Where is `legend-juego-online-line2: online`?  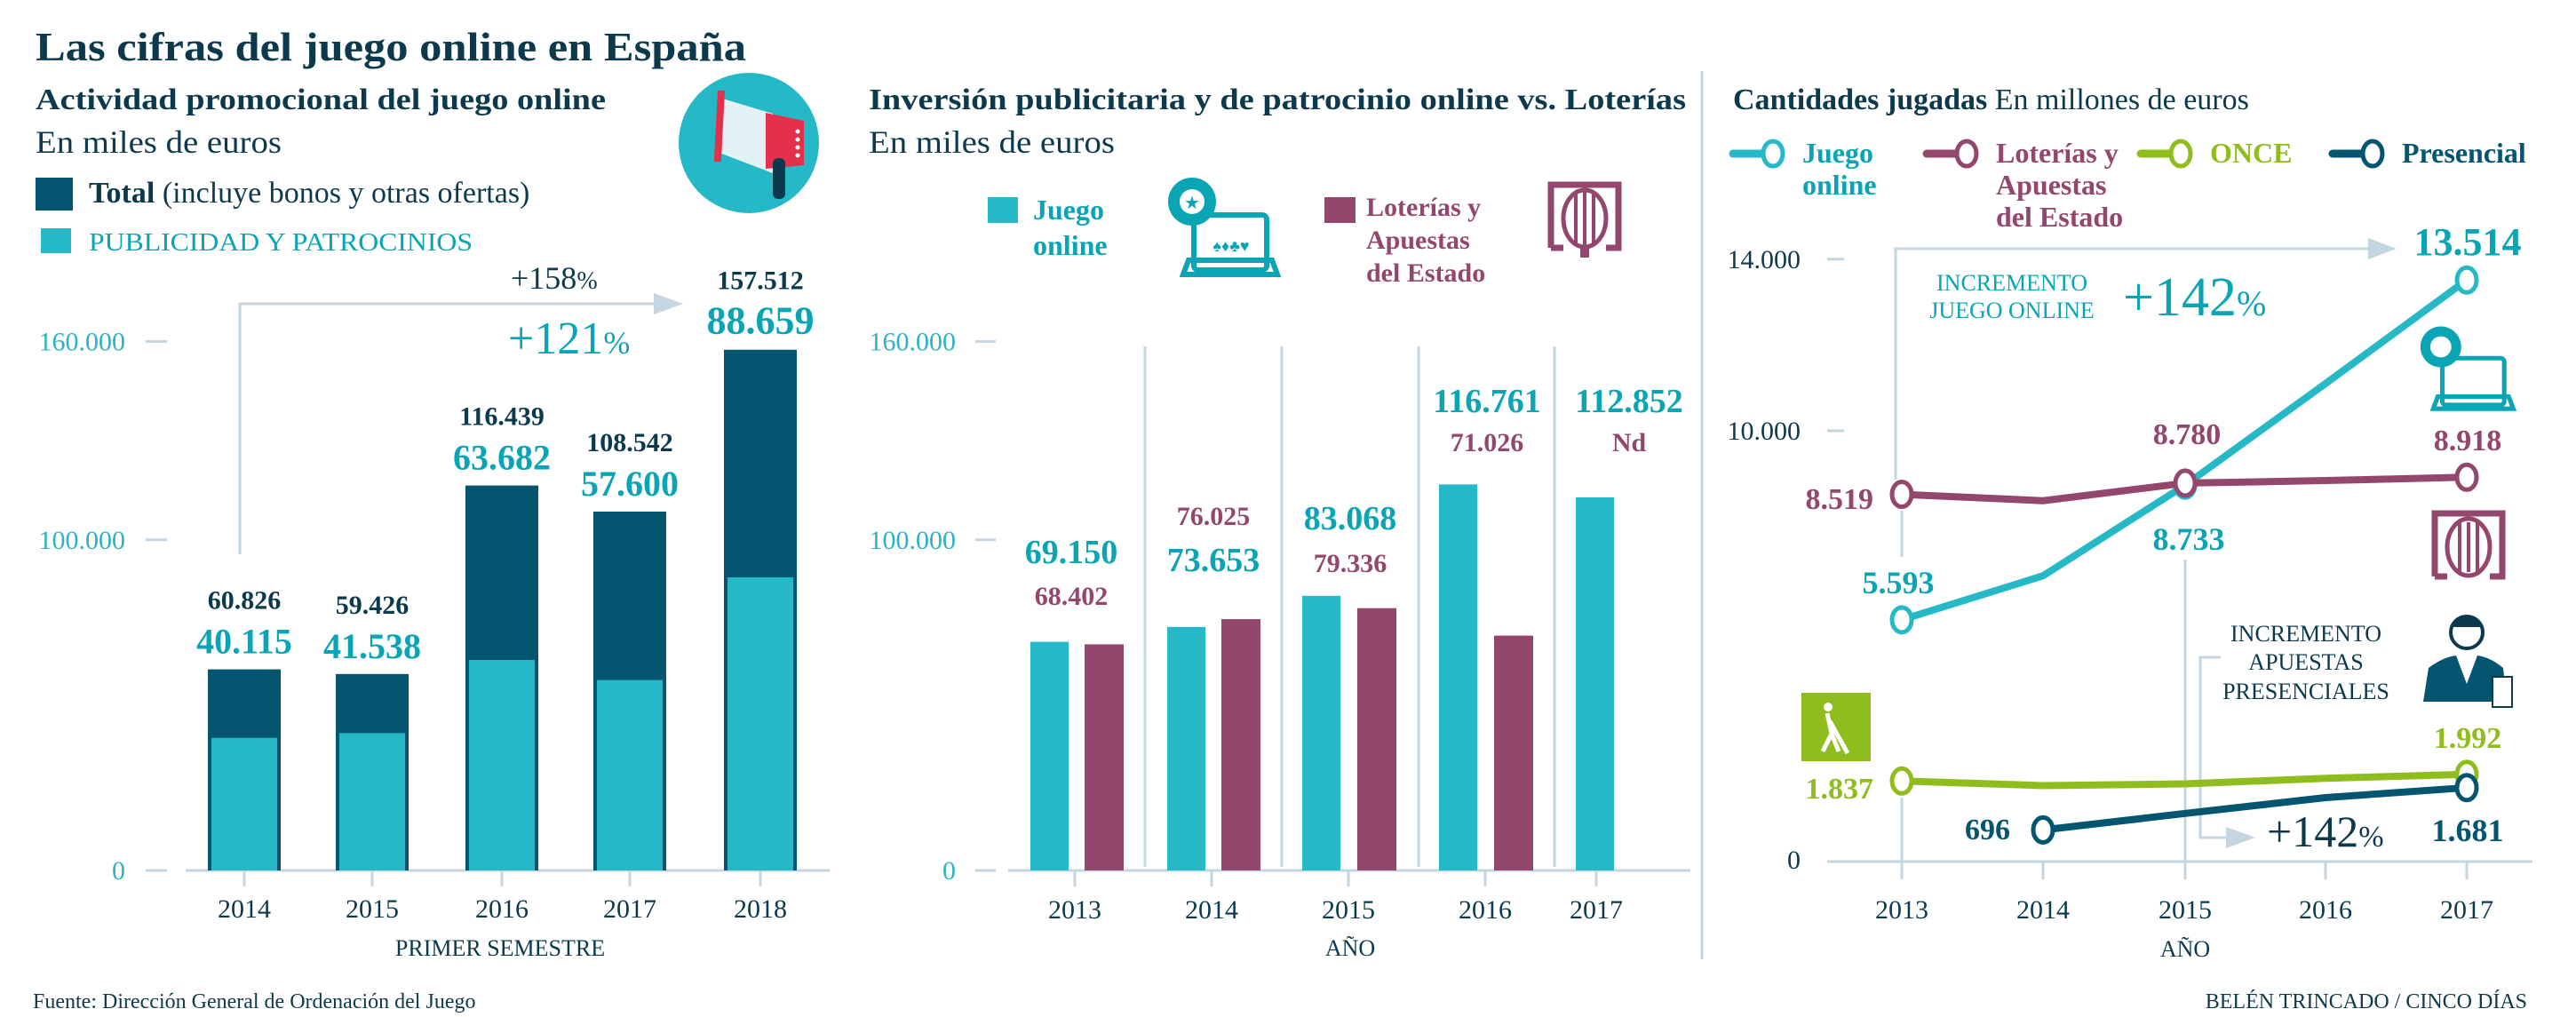 legend-juego-online-line2: online is located at coordinates (1070, 245).